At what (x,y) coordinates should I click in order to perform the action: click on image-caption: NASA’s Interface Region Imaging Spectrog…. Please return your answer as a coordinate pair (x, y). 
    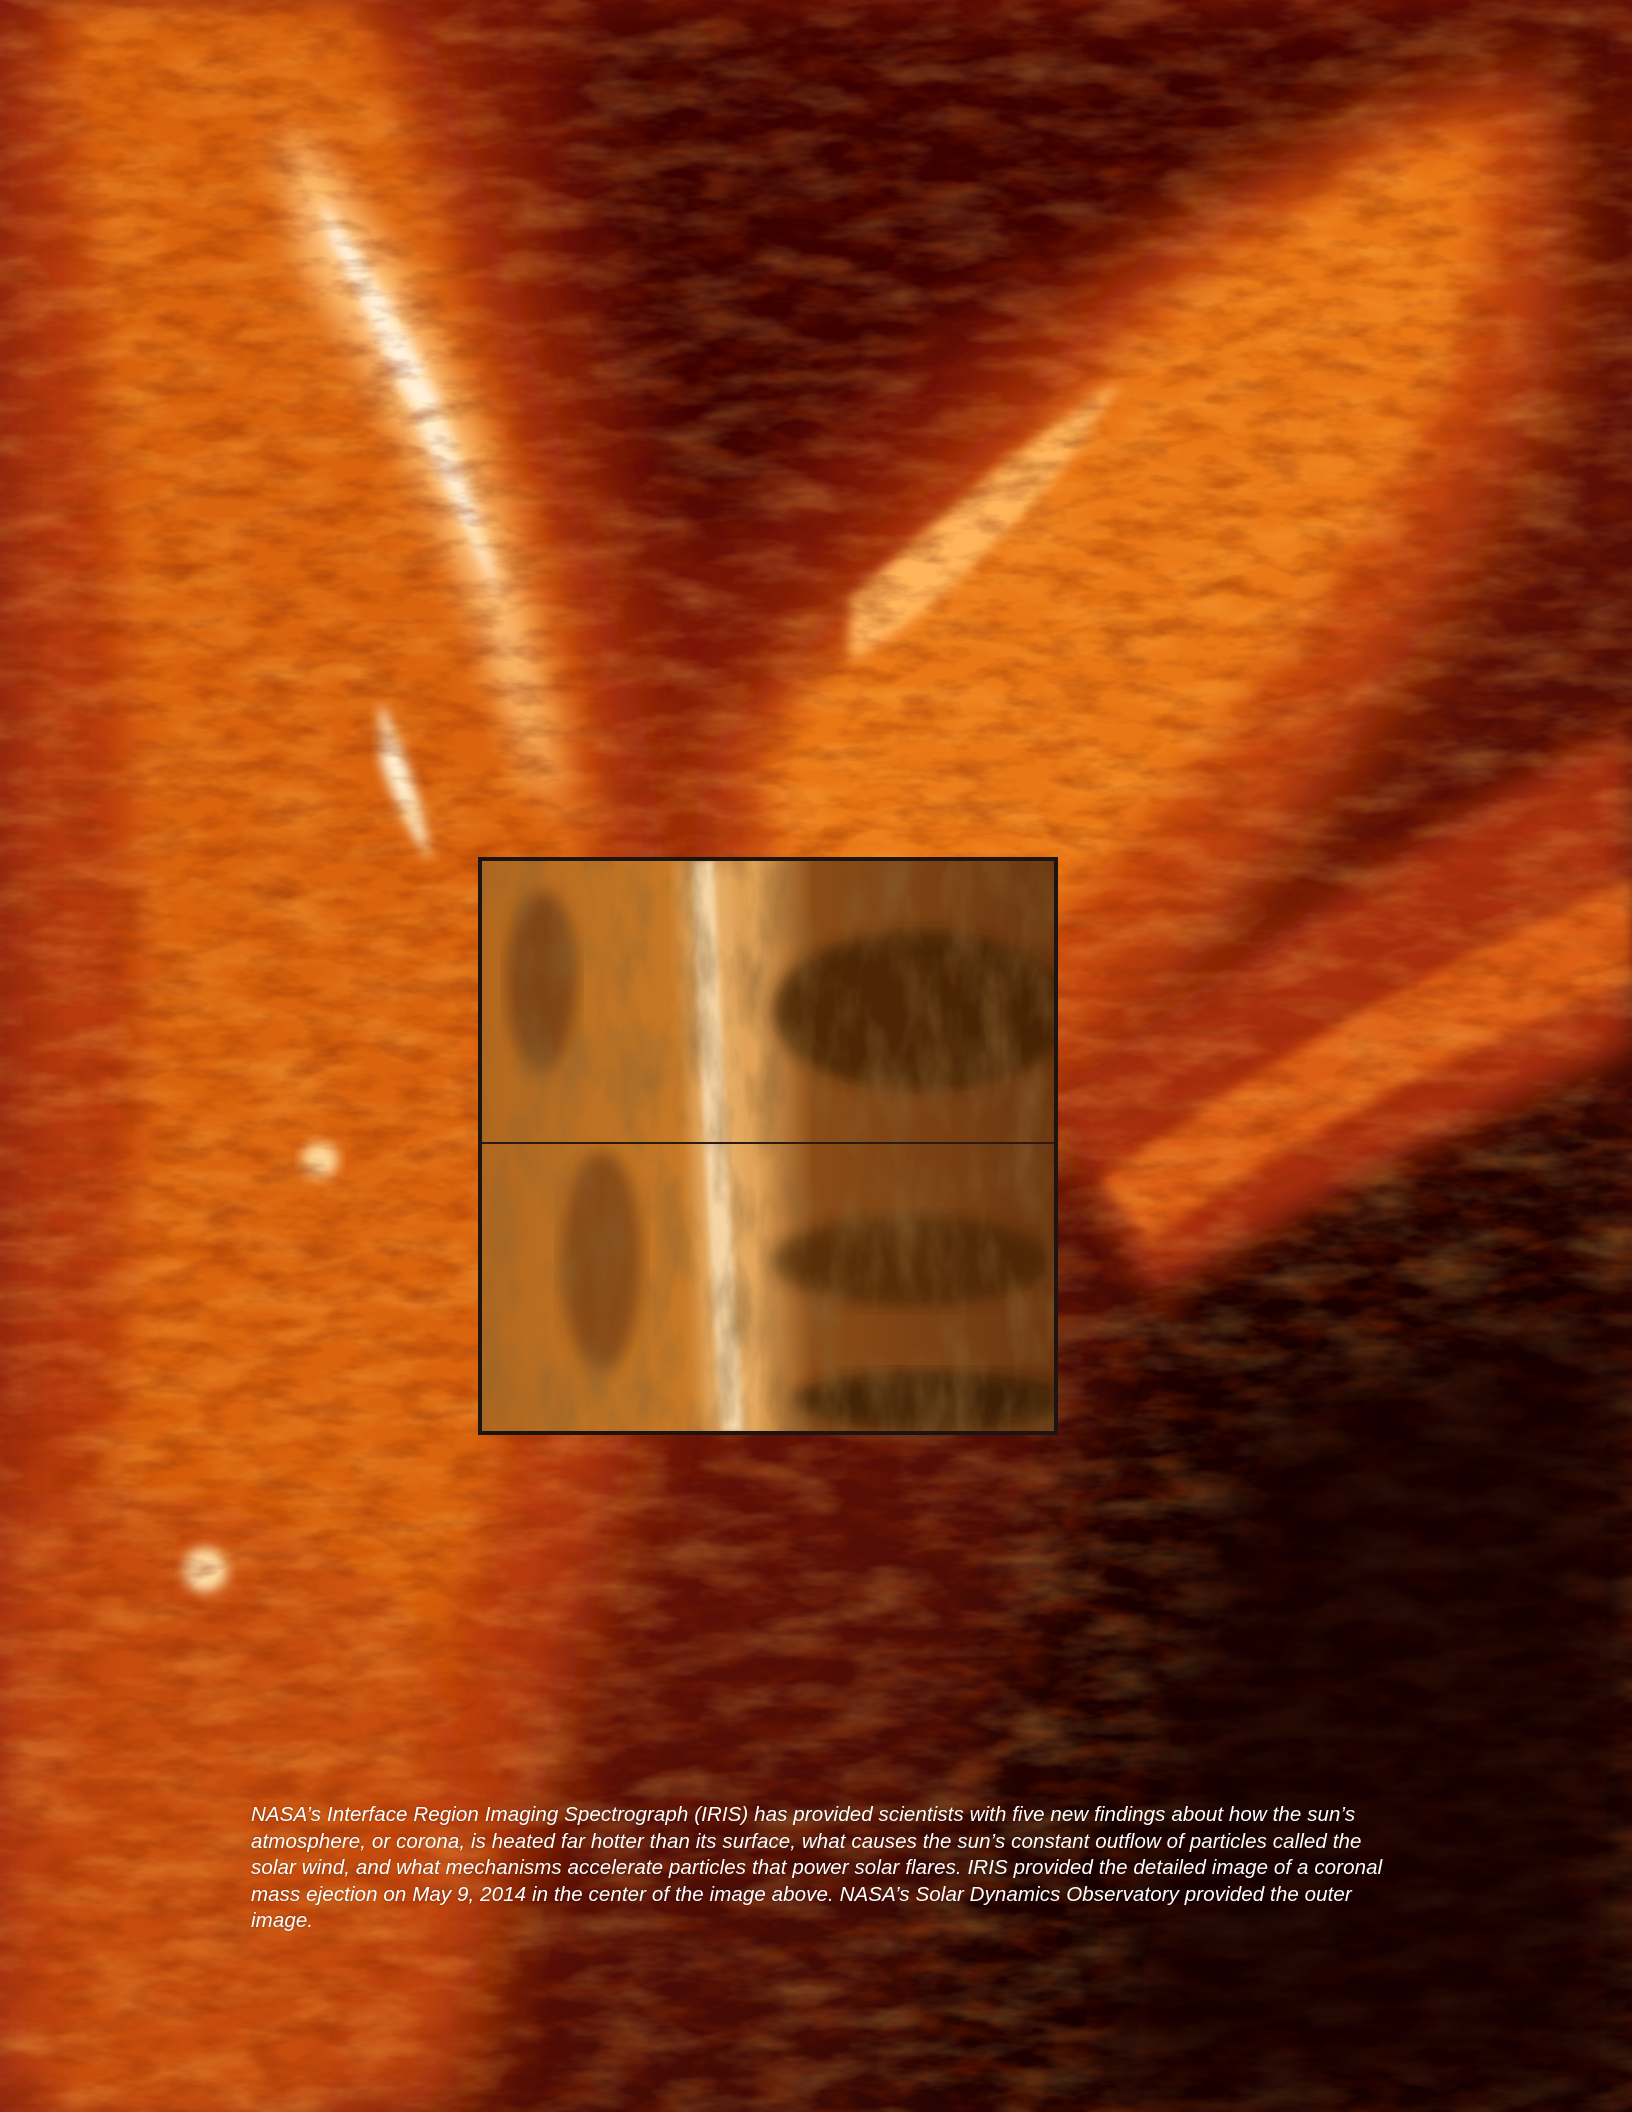
    Looking at the image, I should click on (817, 1868).